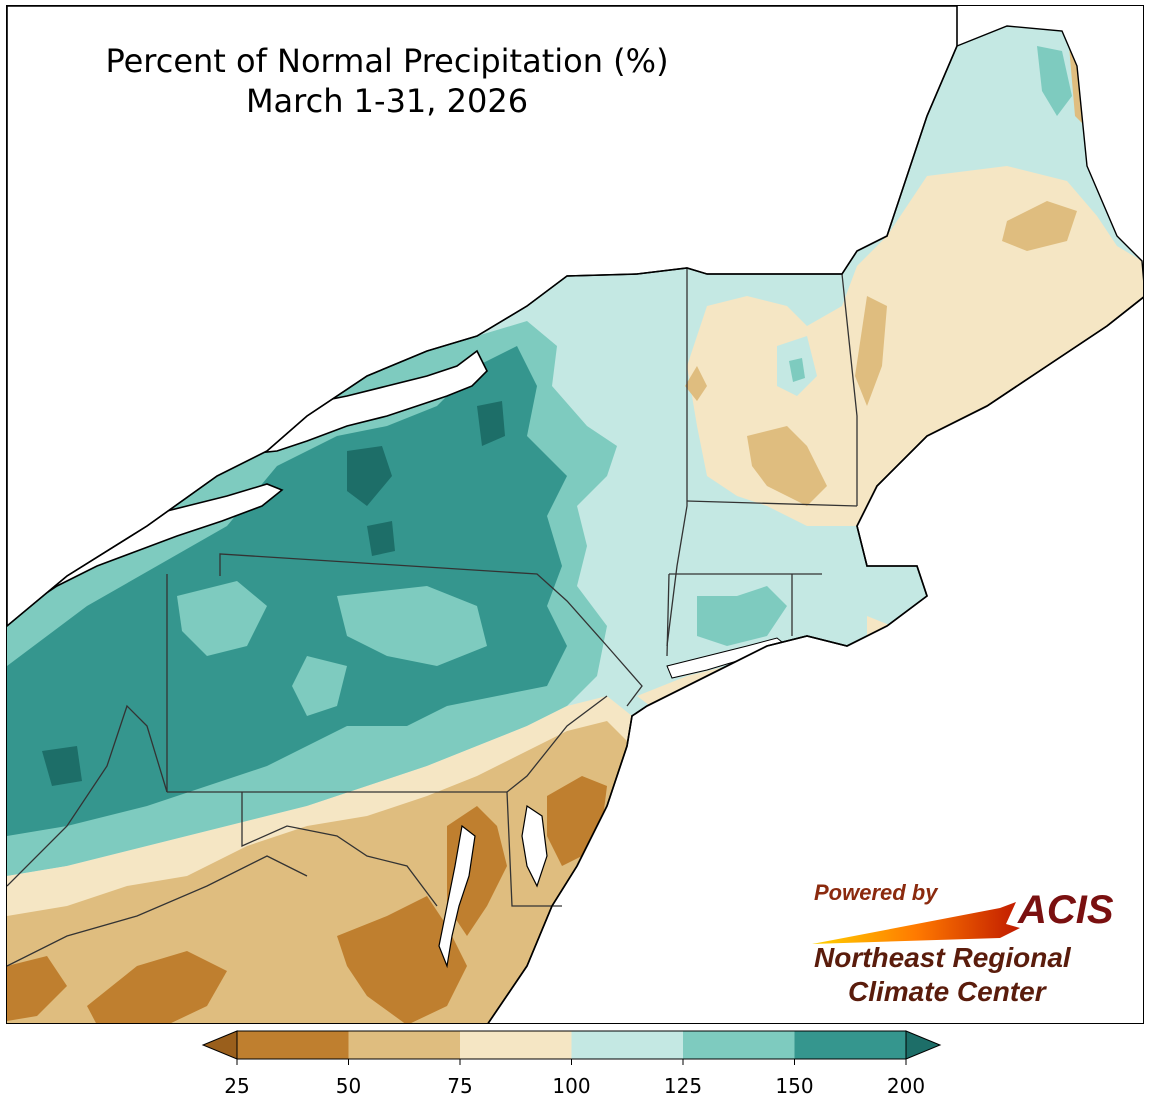 This screenshot has height=1111, width=1151. I want to click on va-wv-border, so click(157, 911).